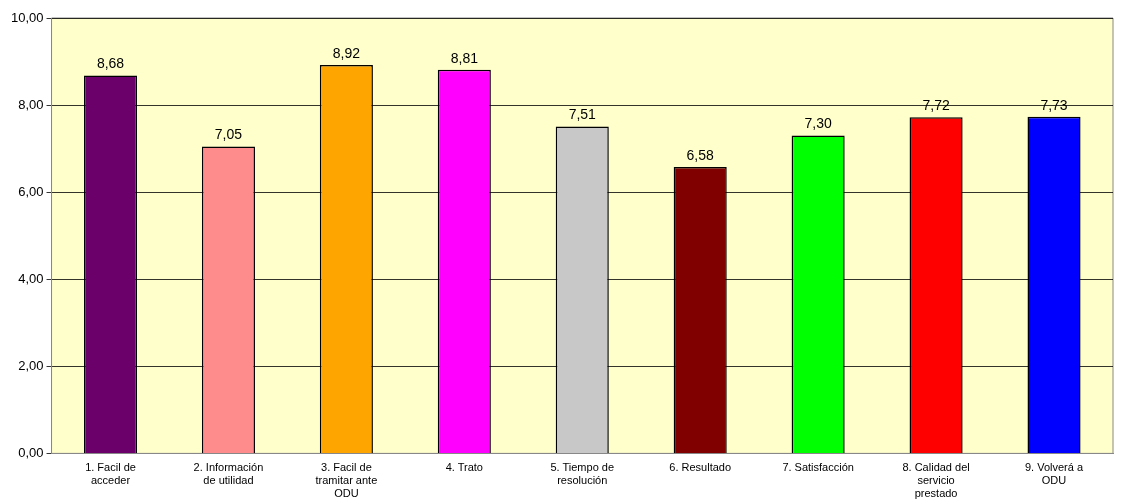 The image size is (1121, 504). What do you see at coordinates (228, 134) in the screenshot?
I see `data-label: 7,05` at bounding box center [228, 134].